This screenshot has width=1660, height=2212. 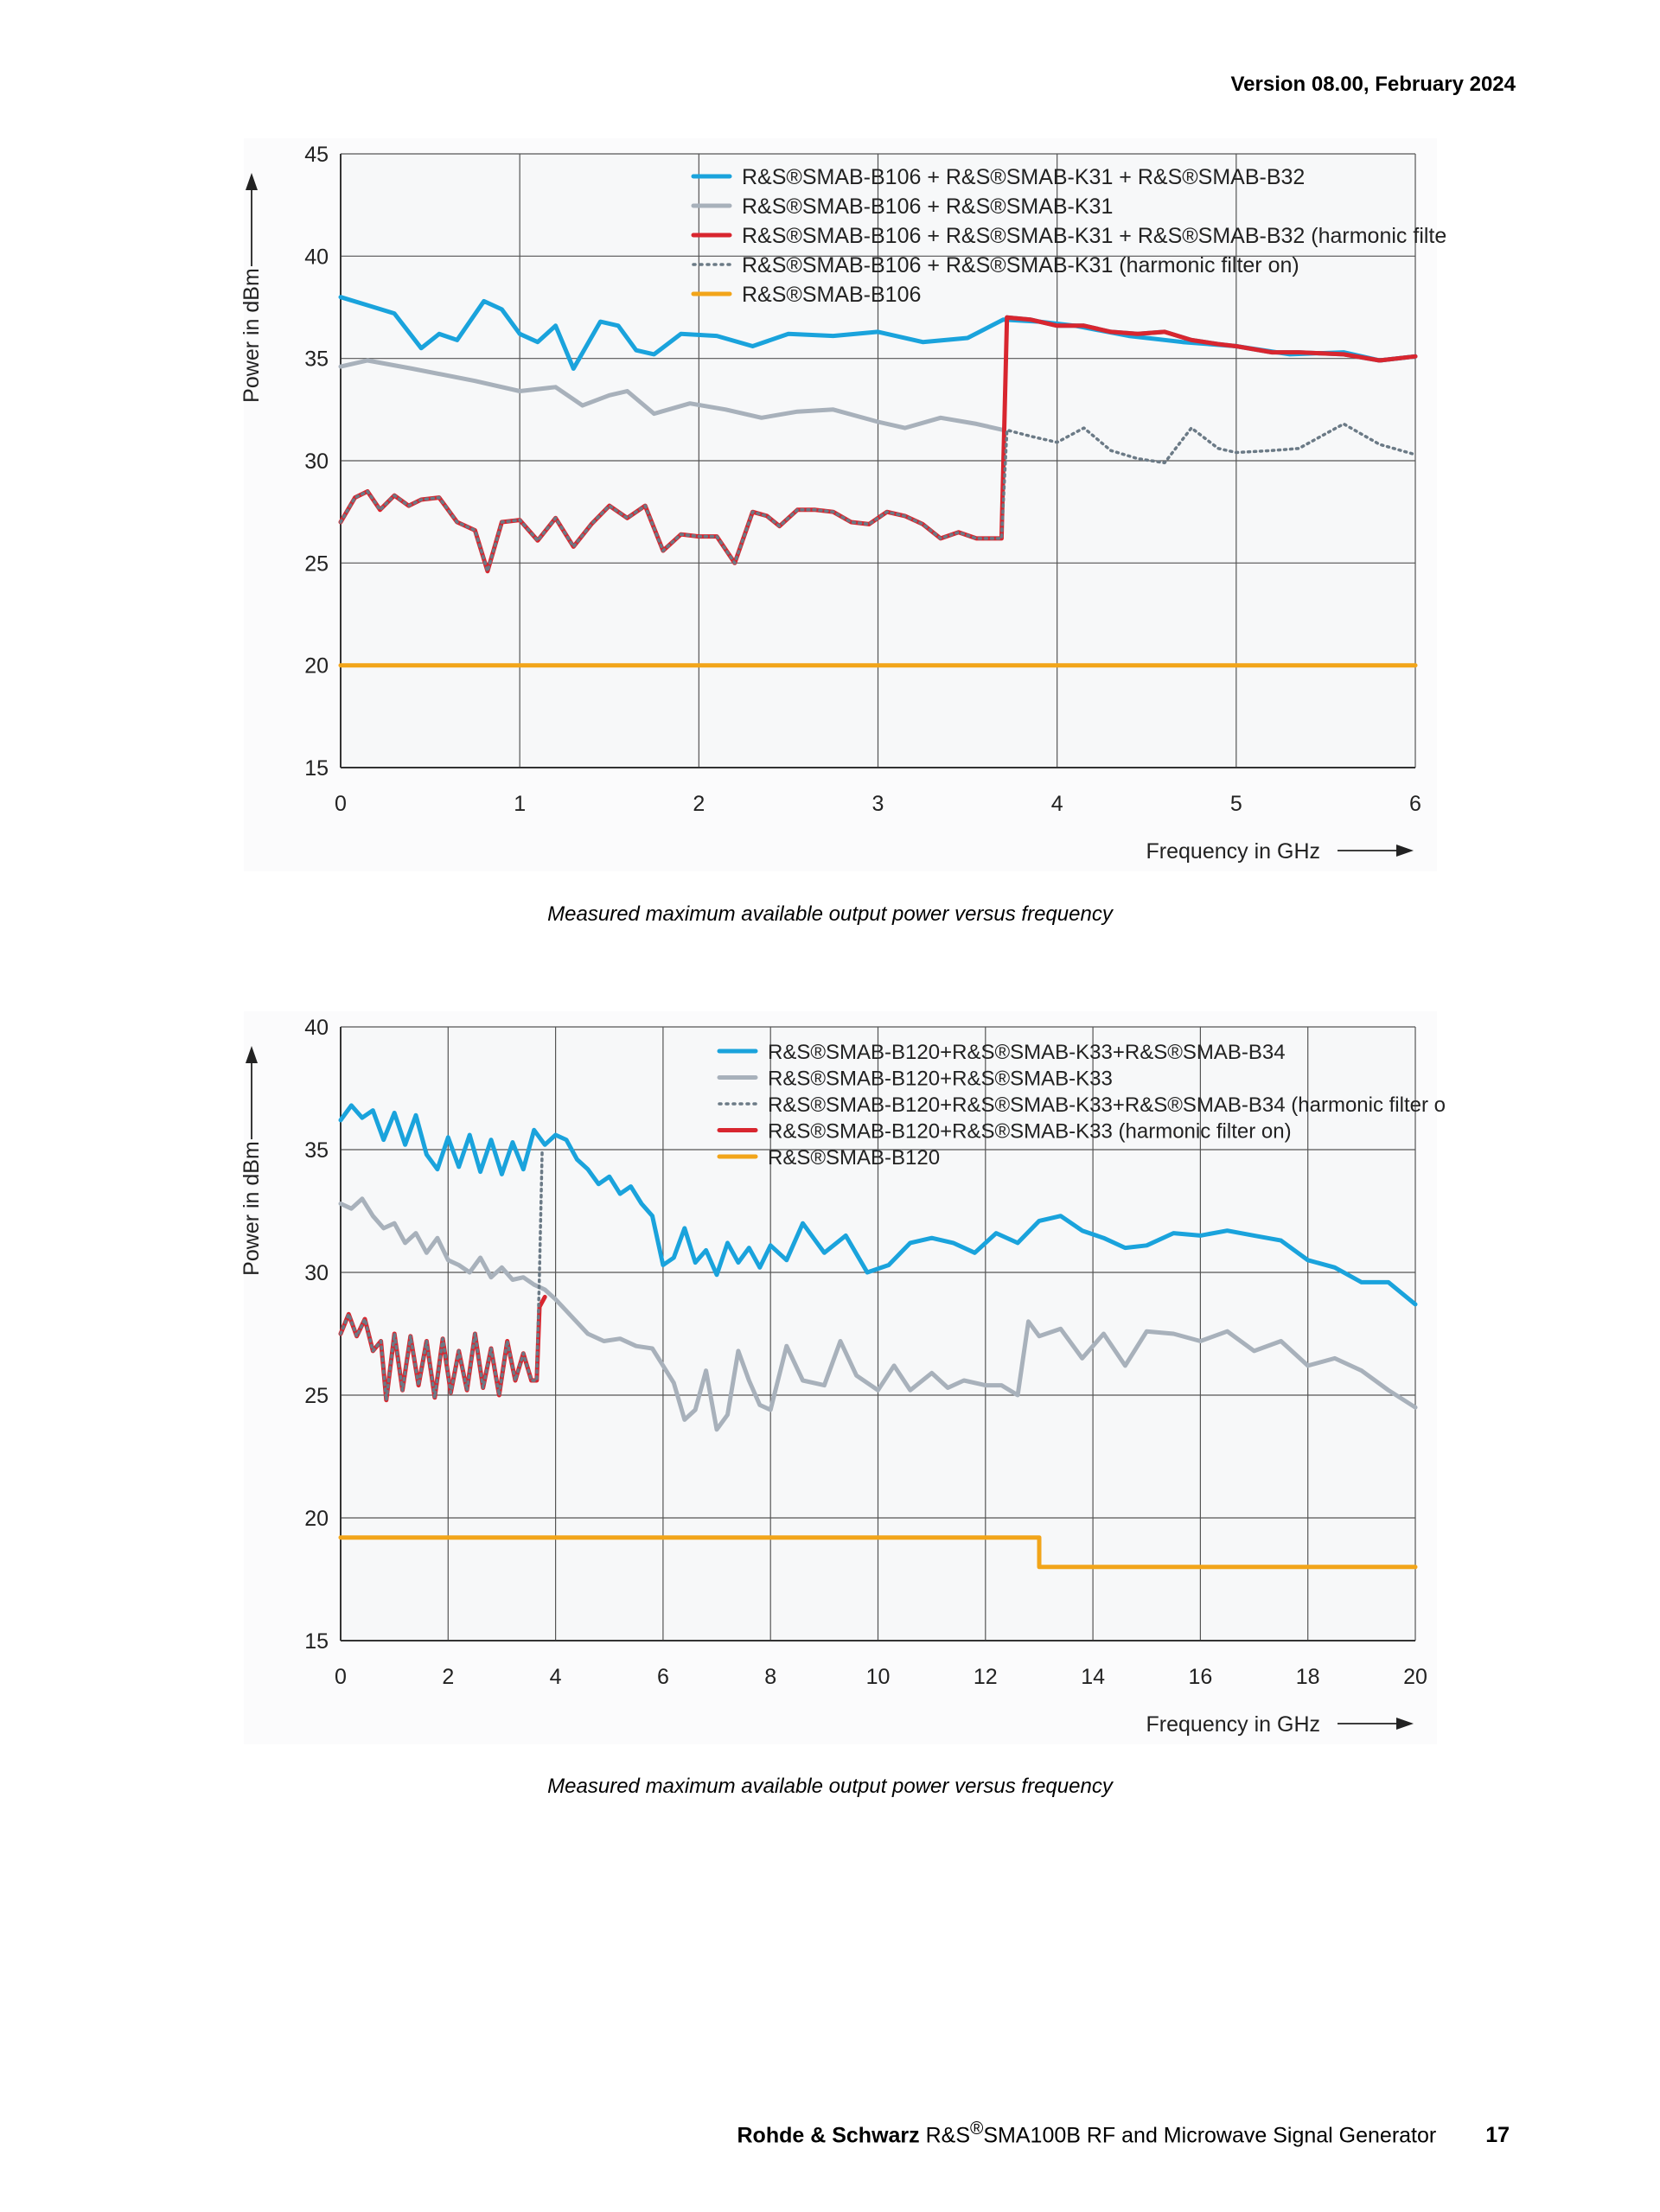 I want to click on chart2-x-axis-arrowhead, so click(x=1405, y=1724).